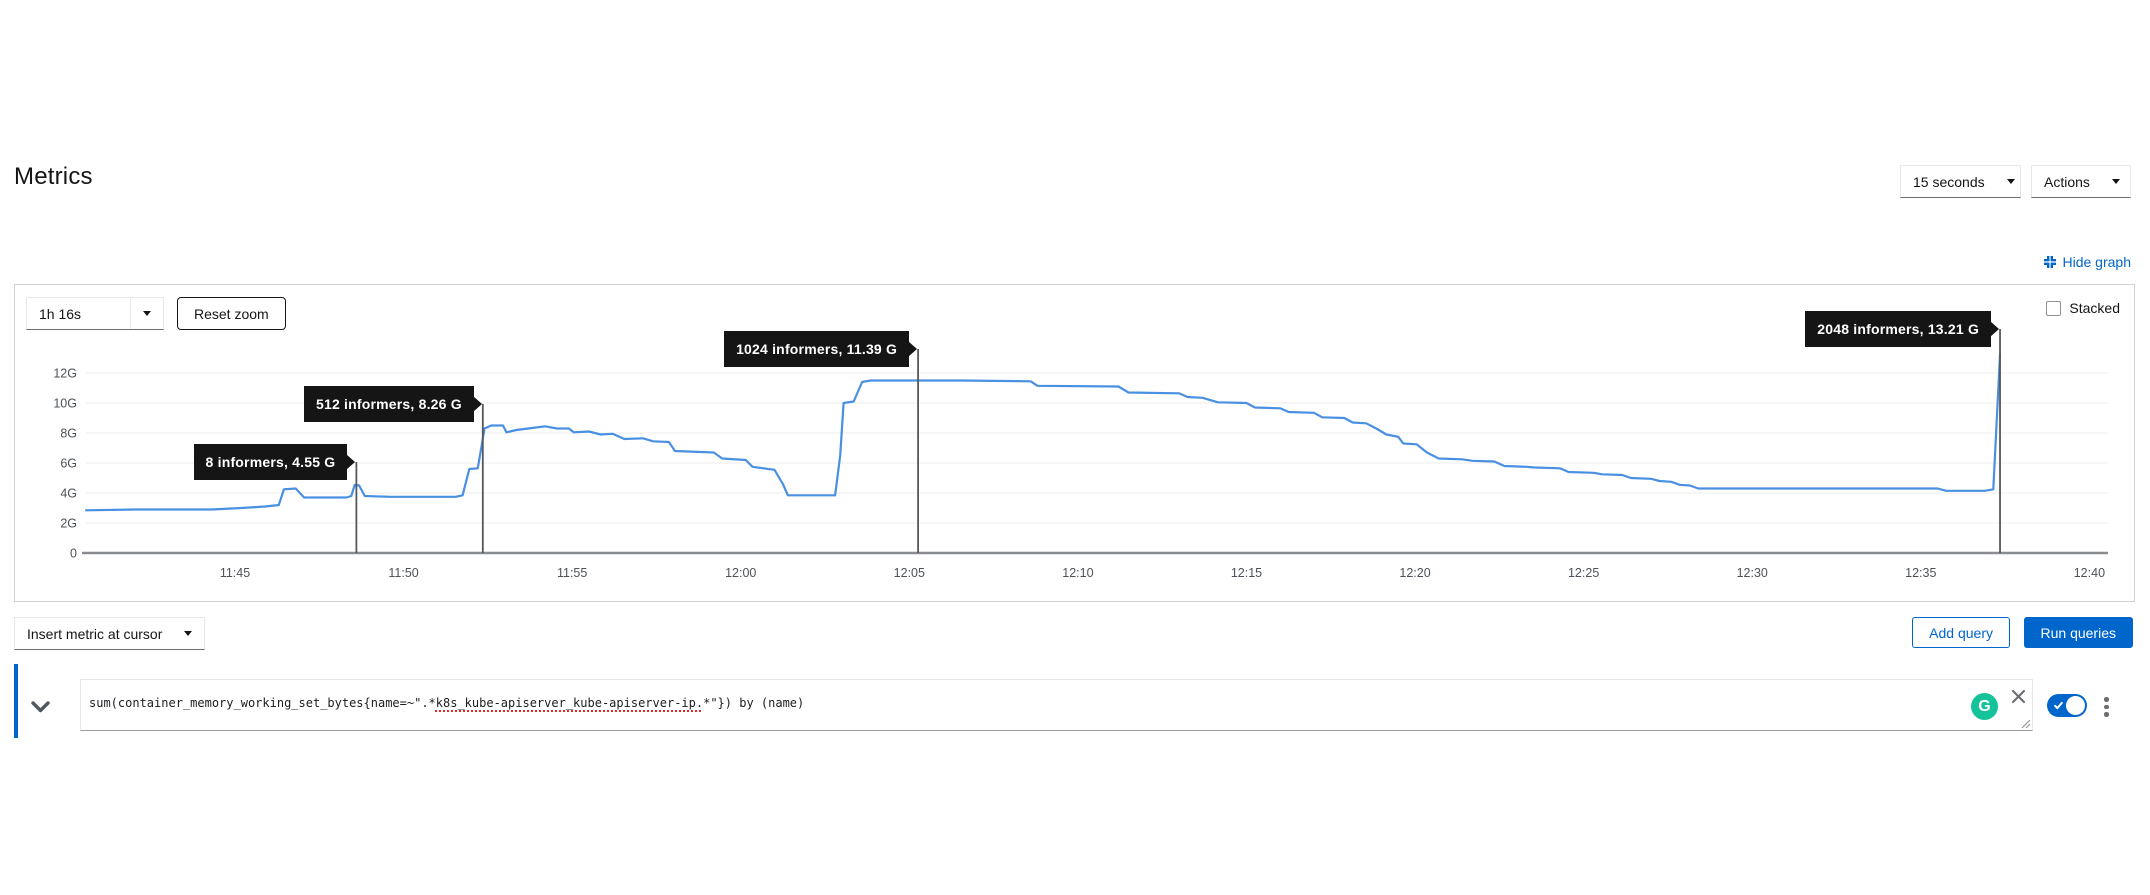  Describe the element at coordinates (1920, 573) in the screenshot. I see `svg-text: 12:35` at that location.